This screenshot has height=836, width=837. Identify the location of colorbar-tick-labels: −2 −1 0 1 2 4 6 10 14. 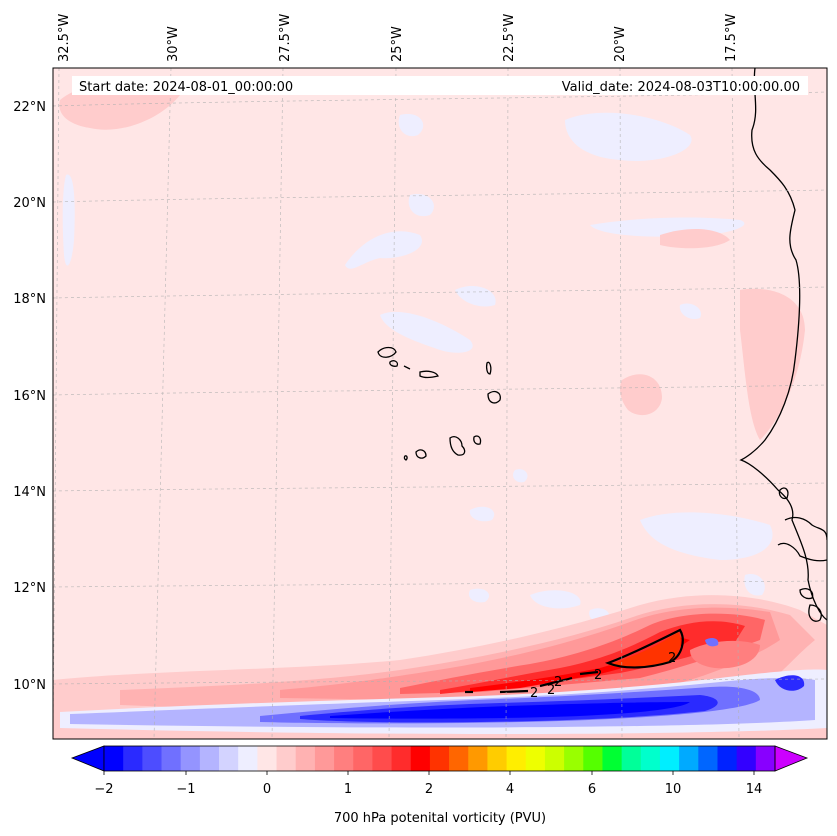
(428, 789).